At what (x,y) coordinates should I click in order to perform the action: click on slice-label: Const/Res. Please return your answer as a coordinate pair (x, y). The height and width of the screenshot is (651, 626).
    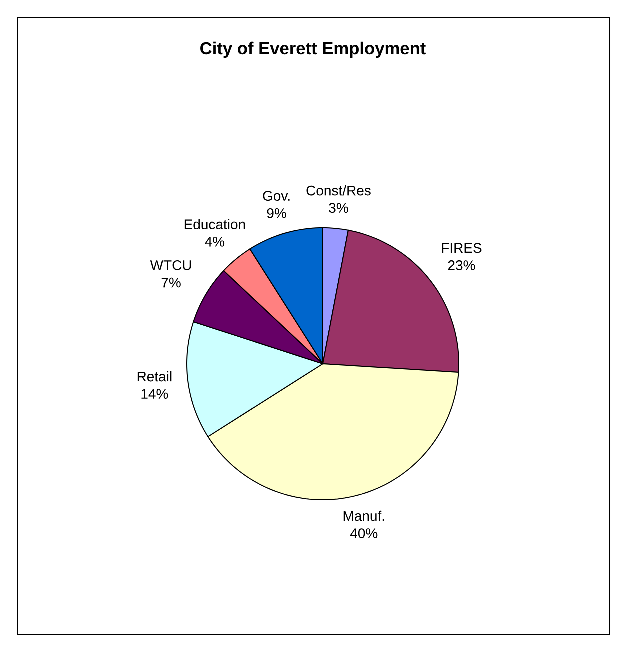
    Looking at the image, I should click on (338, 190).